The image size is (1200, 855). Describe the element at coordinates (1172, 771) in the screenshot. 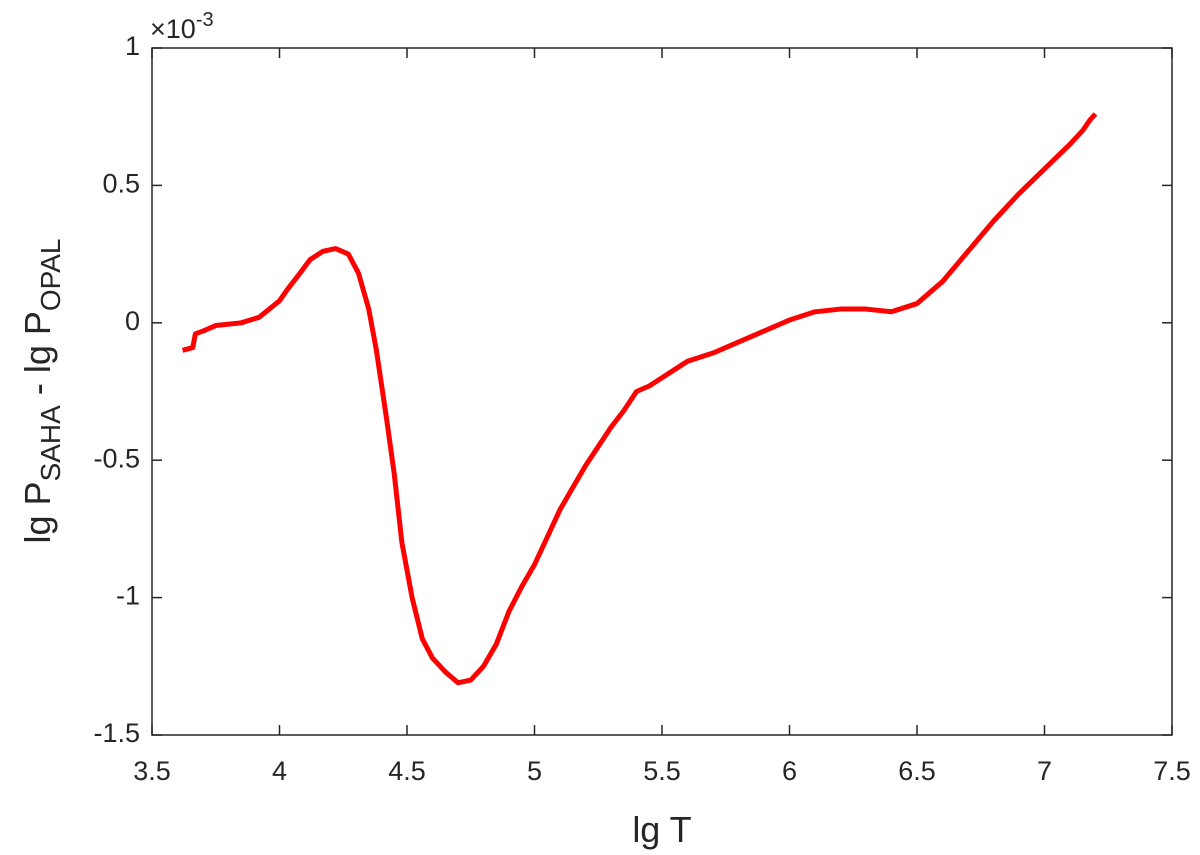

I see `x-tick-label: 7.5` at that location.